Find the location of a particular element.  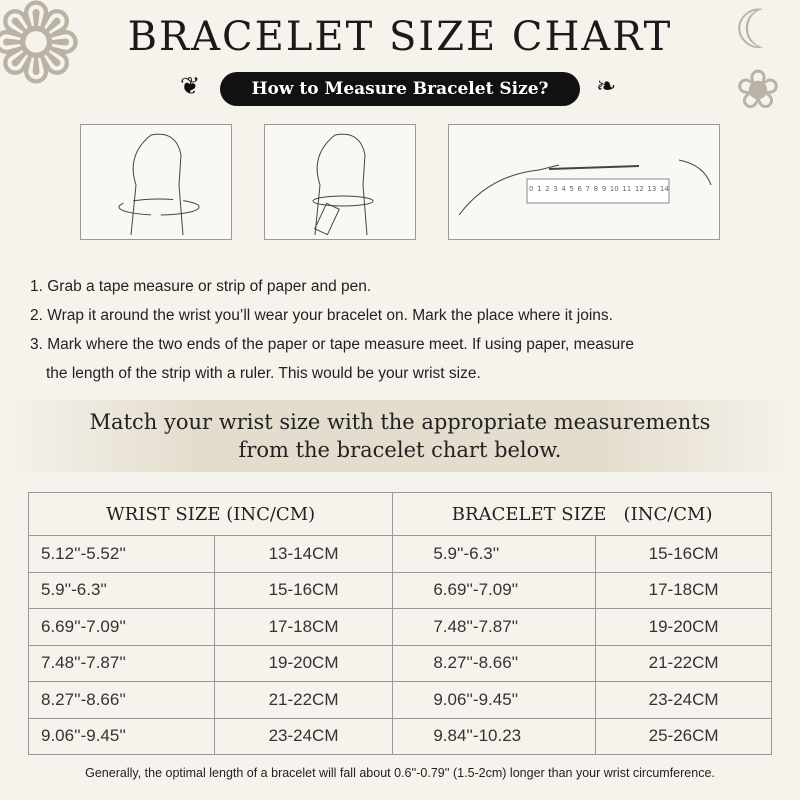

ruler-label: 0 is located at coordinates (531, 189).